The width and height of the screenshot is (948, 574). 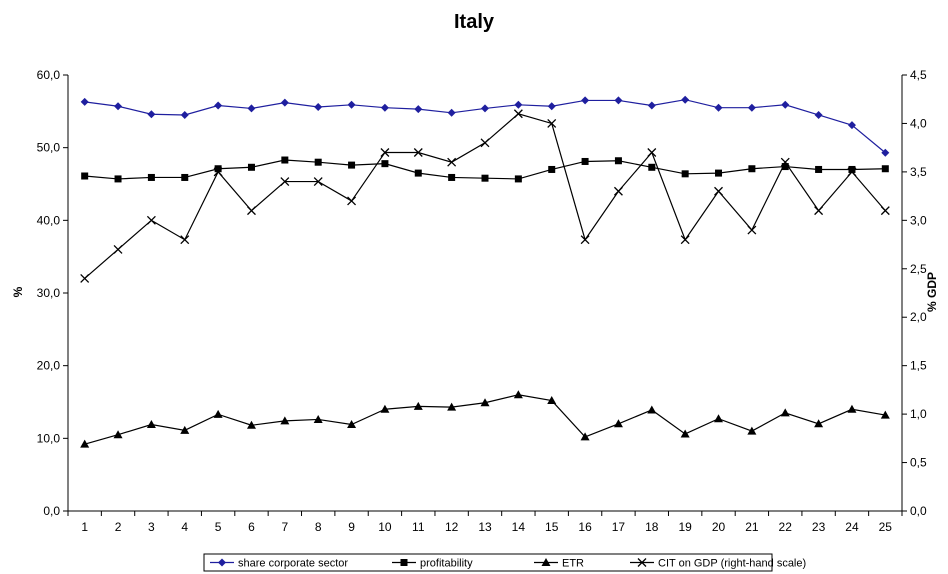 I want to click on x-tick-label: 22, so click(x=786, y=527).